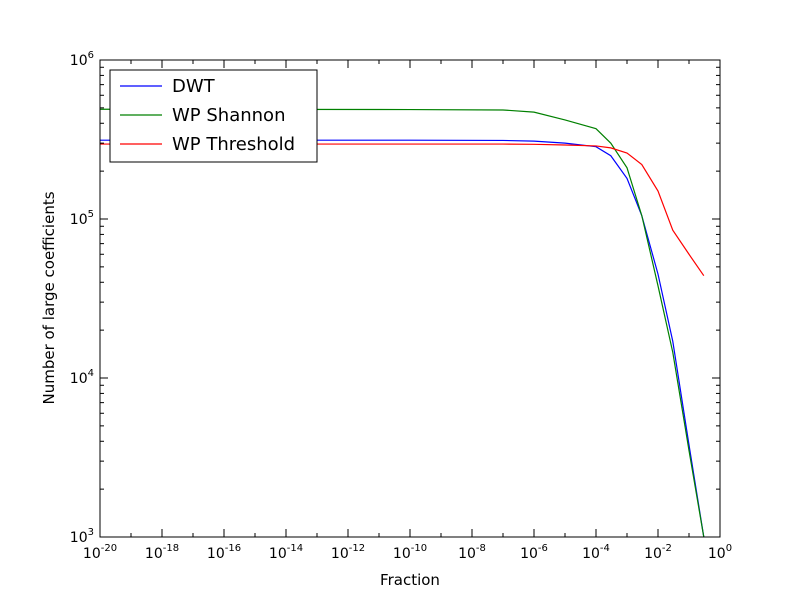 The width and height of the screenshot is (800, 597). Describe the element at coordinates (100, 552) in the screenshot. I see `x-tick-label: 10⁻²⁰` at that location.